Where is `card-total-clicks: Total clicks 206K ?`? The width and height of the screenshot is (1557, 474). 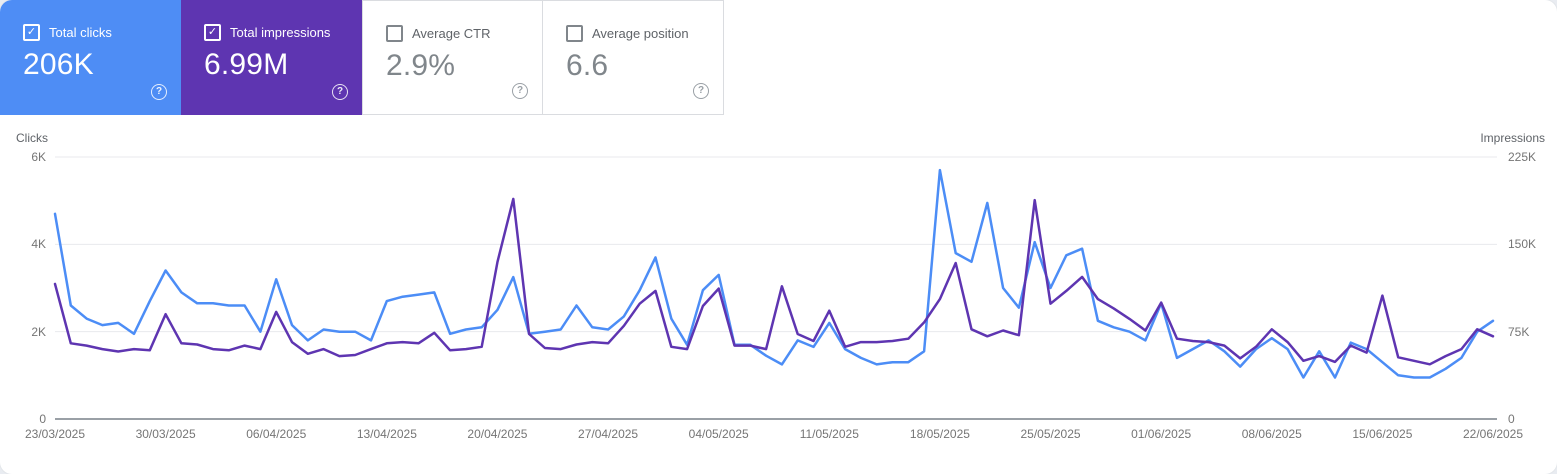
card-total-clicks: Total clicks 206K ? is located at coordinates (90, 57).